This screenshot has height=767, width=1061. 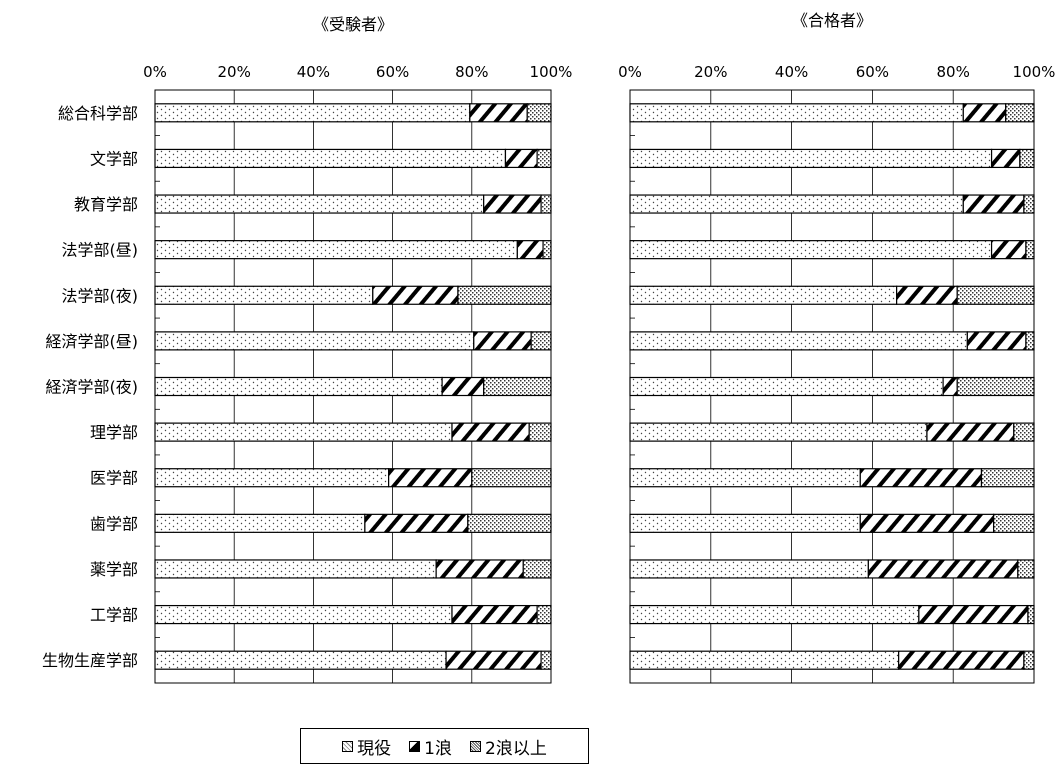 I want to click on legend-swatch-ichiro, so click(x=415, y=746).